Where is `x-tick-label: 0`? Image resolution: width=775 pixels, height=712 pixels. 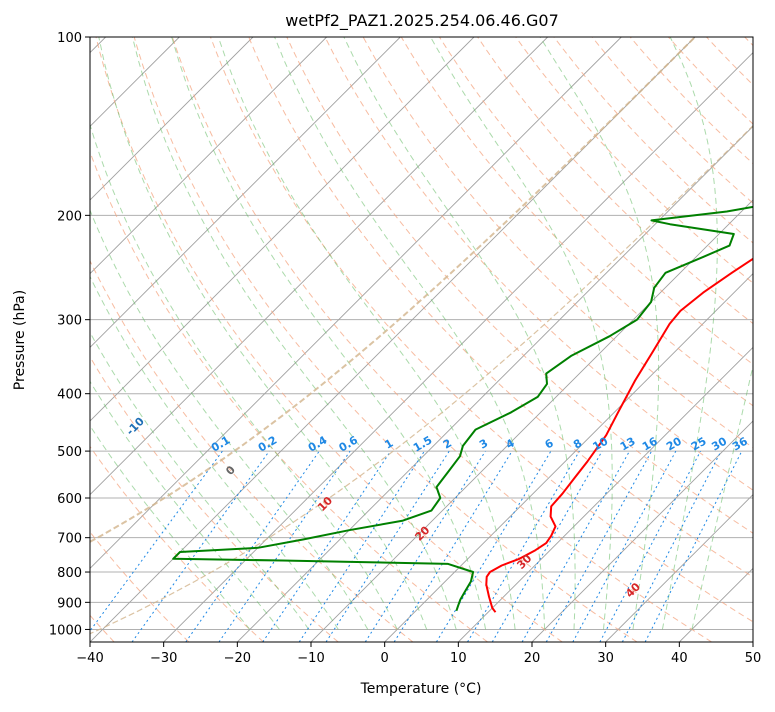 x-tick-label: 0 is located at coordinates (385, 658).